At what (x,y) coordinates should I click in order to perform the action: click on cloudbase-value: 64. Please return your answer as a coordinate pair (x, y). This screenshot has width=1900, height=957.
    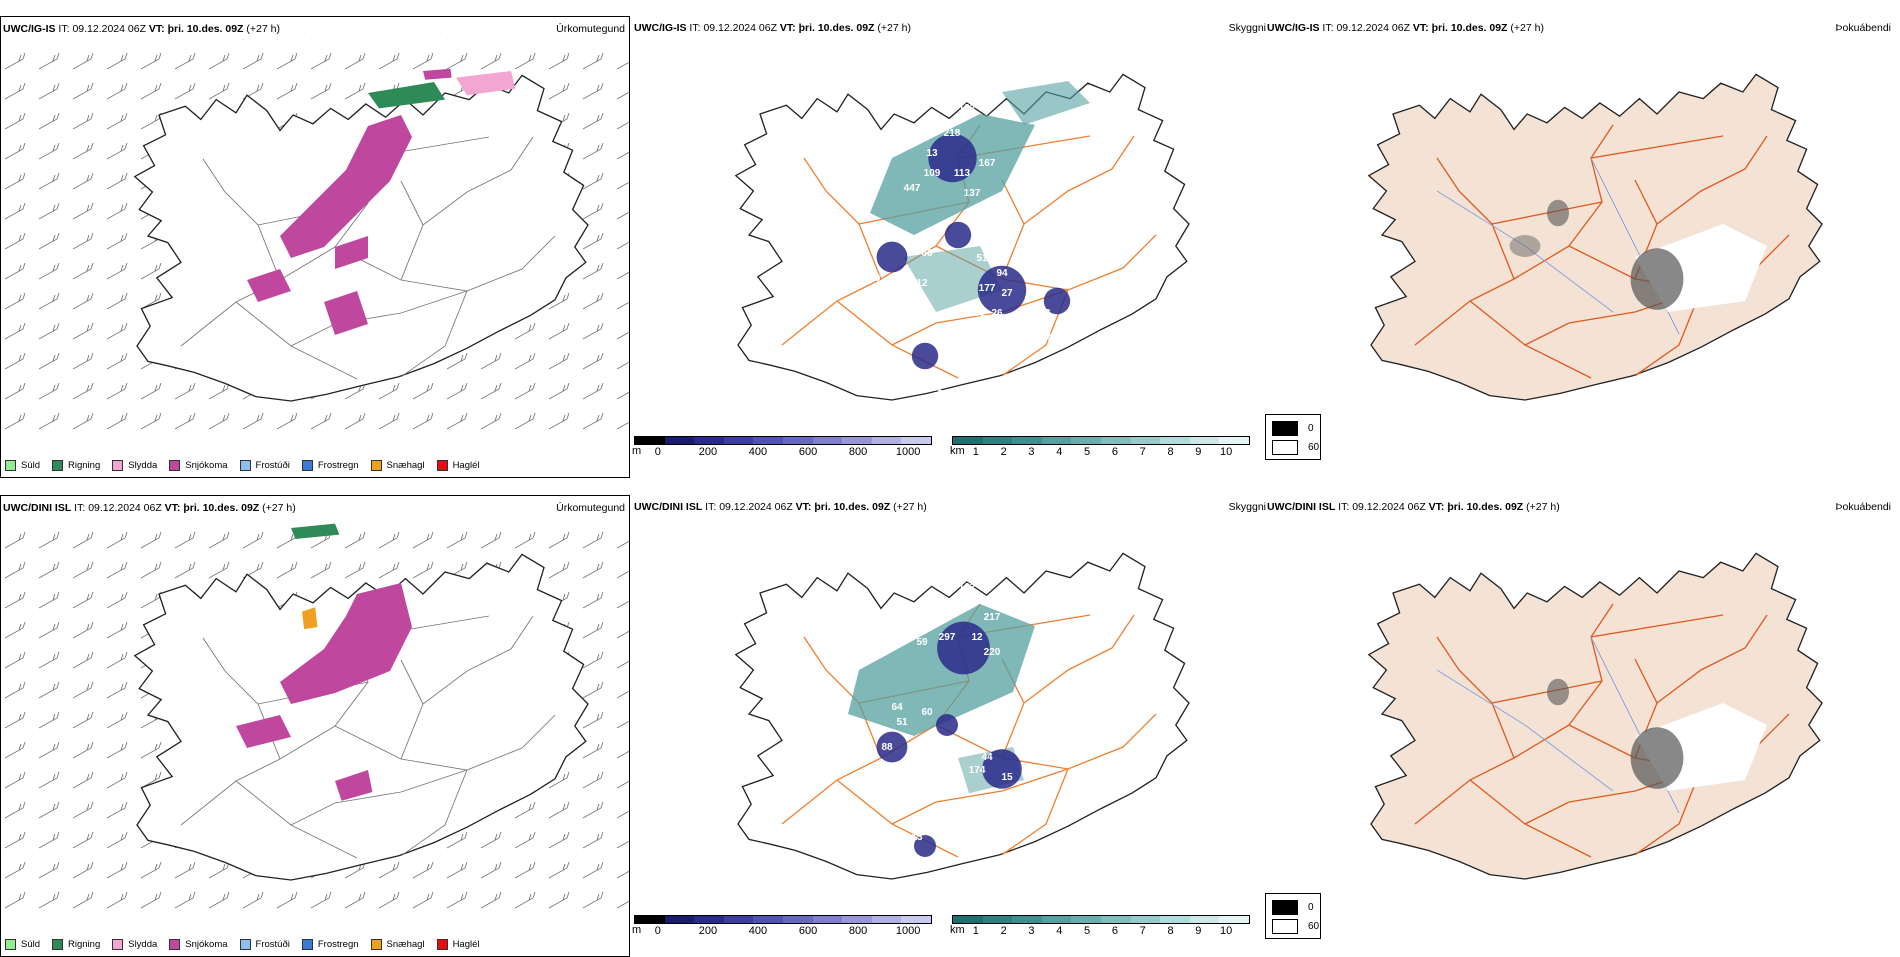
    Looking at the image, I should click on (897, 707).